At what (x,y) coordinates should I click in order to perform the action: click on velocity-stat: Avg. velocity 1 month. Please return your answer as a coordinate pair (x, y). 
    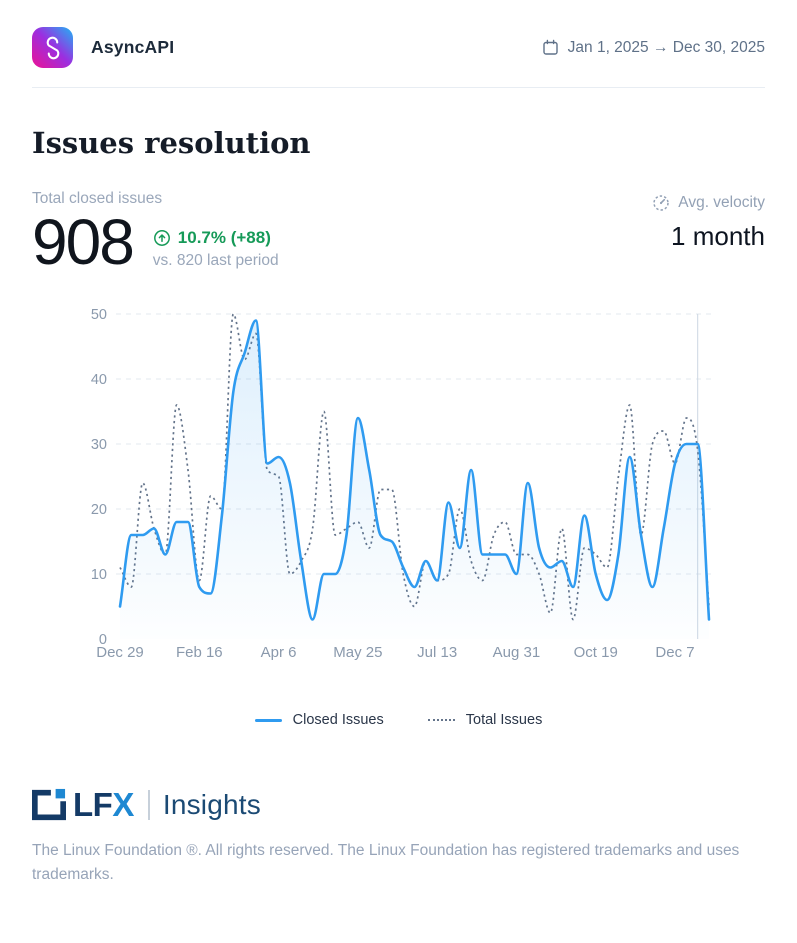
    Looking at the image, I should click on (708, 223).